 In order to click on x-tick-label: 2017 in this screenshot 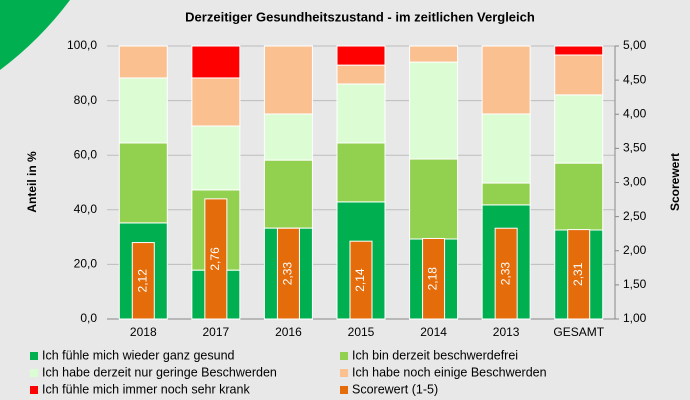, I will do `click(216, 332)`.